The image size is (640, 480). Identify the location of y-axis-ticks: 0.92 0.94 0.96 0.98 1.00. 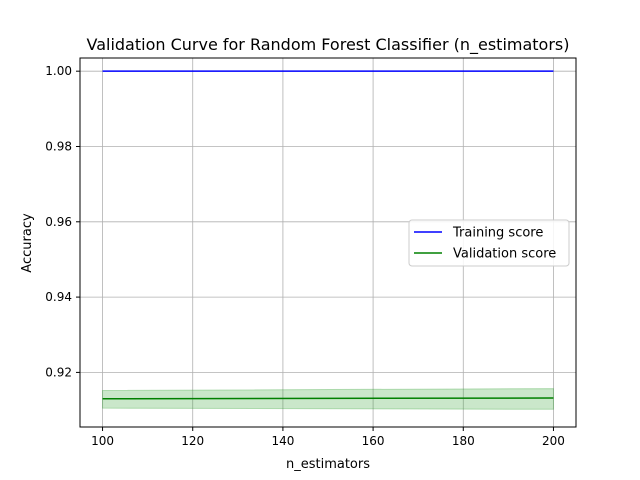
(62, 221).